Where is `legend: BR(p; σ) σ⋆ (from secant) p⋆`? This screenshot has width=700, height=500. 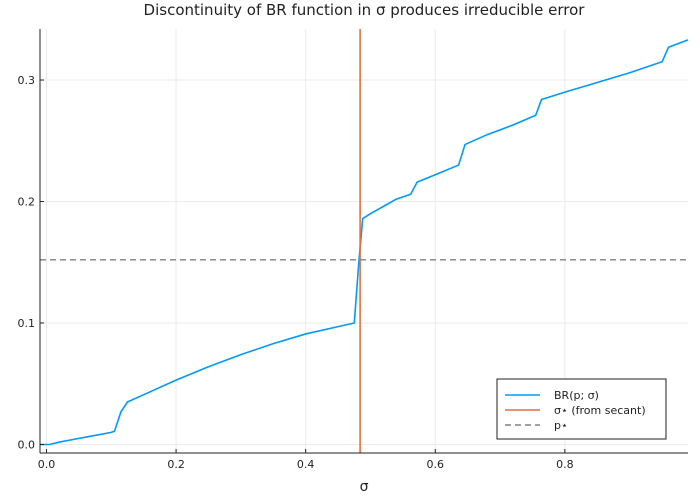 legend: BR(p; σ) σ⋆ (from secant) p⋆ is located at coordinates (581, 409).